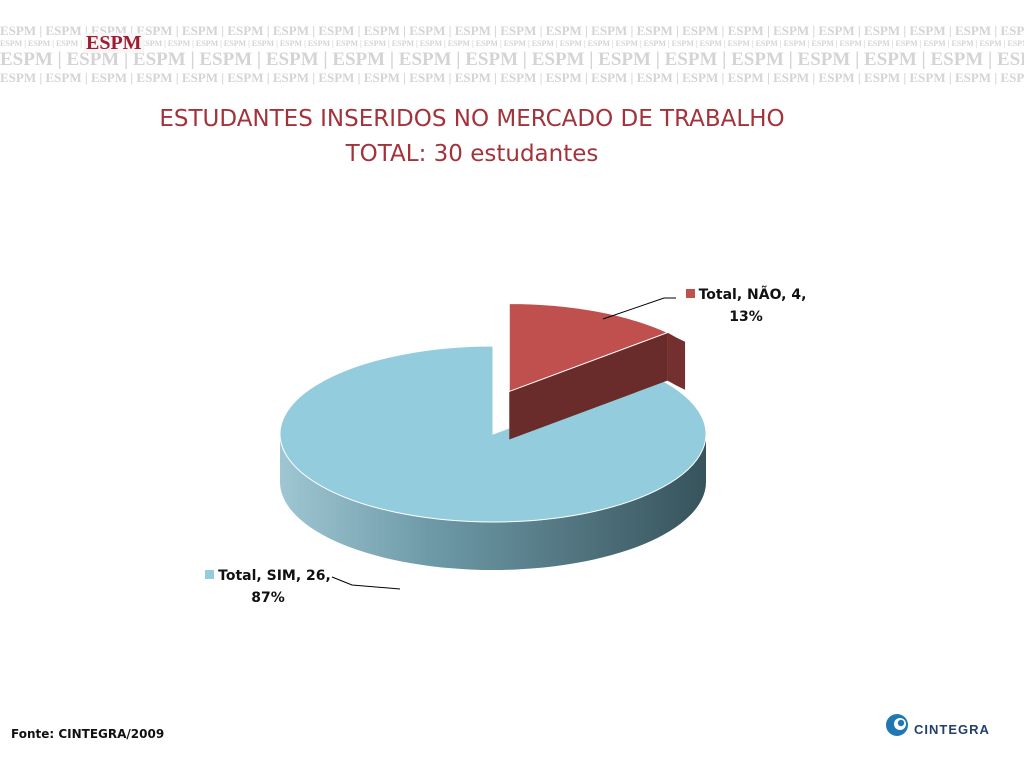 Image resolution: width=1024 pixels, height=768 pixels. I want to click on leader-line-nao, so click(639, 308).